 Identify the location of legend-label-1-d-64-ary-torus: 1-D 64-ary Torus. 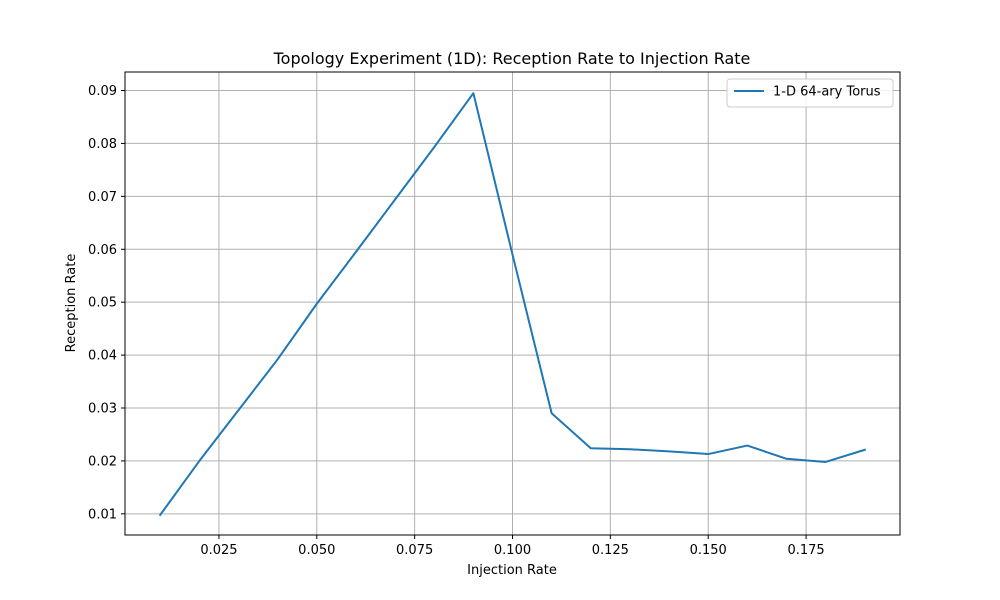
(827, 92).